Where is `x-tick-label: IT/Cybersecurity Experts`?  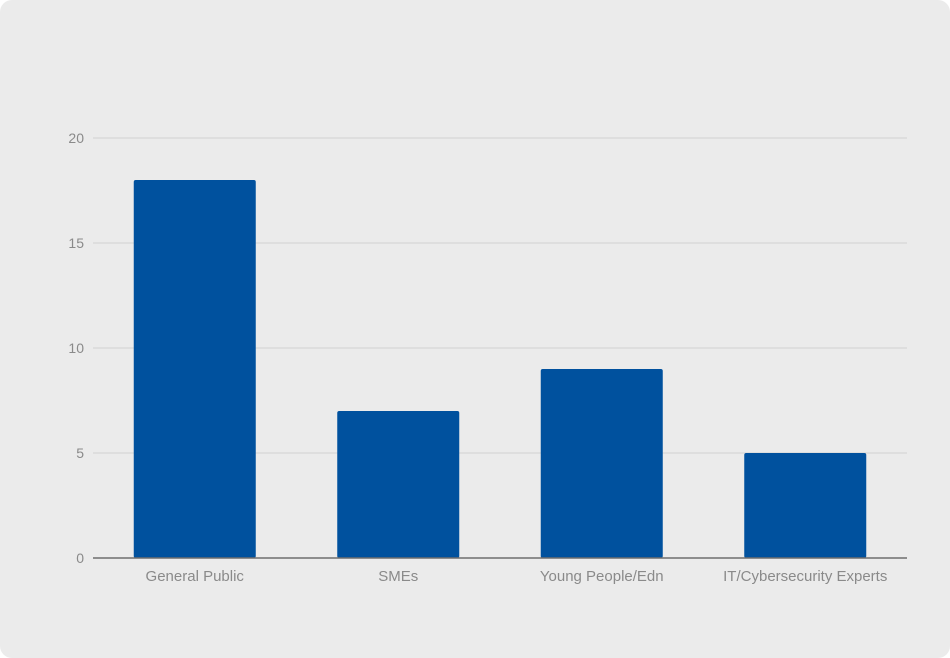
x-tick-label: IT/Cybersecurity Experts is located at coordinates (805, 576).